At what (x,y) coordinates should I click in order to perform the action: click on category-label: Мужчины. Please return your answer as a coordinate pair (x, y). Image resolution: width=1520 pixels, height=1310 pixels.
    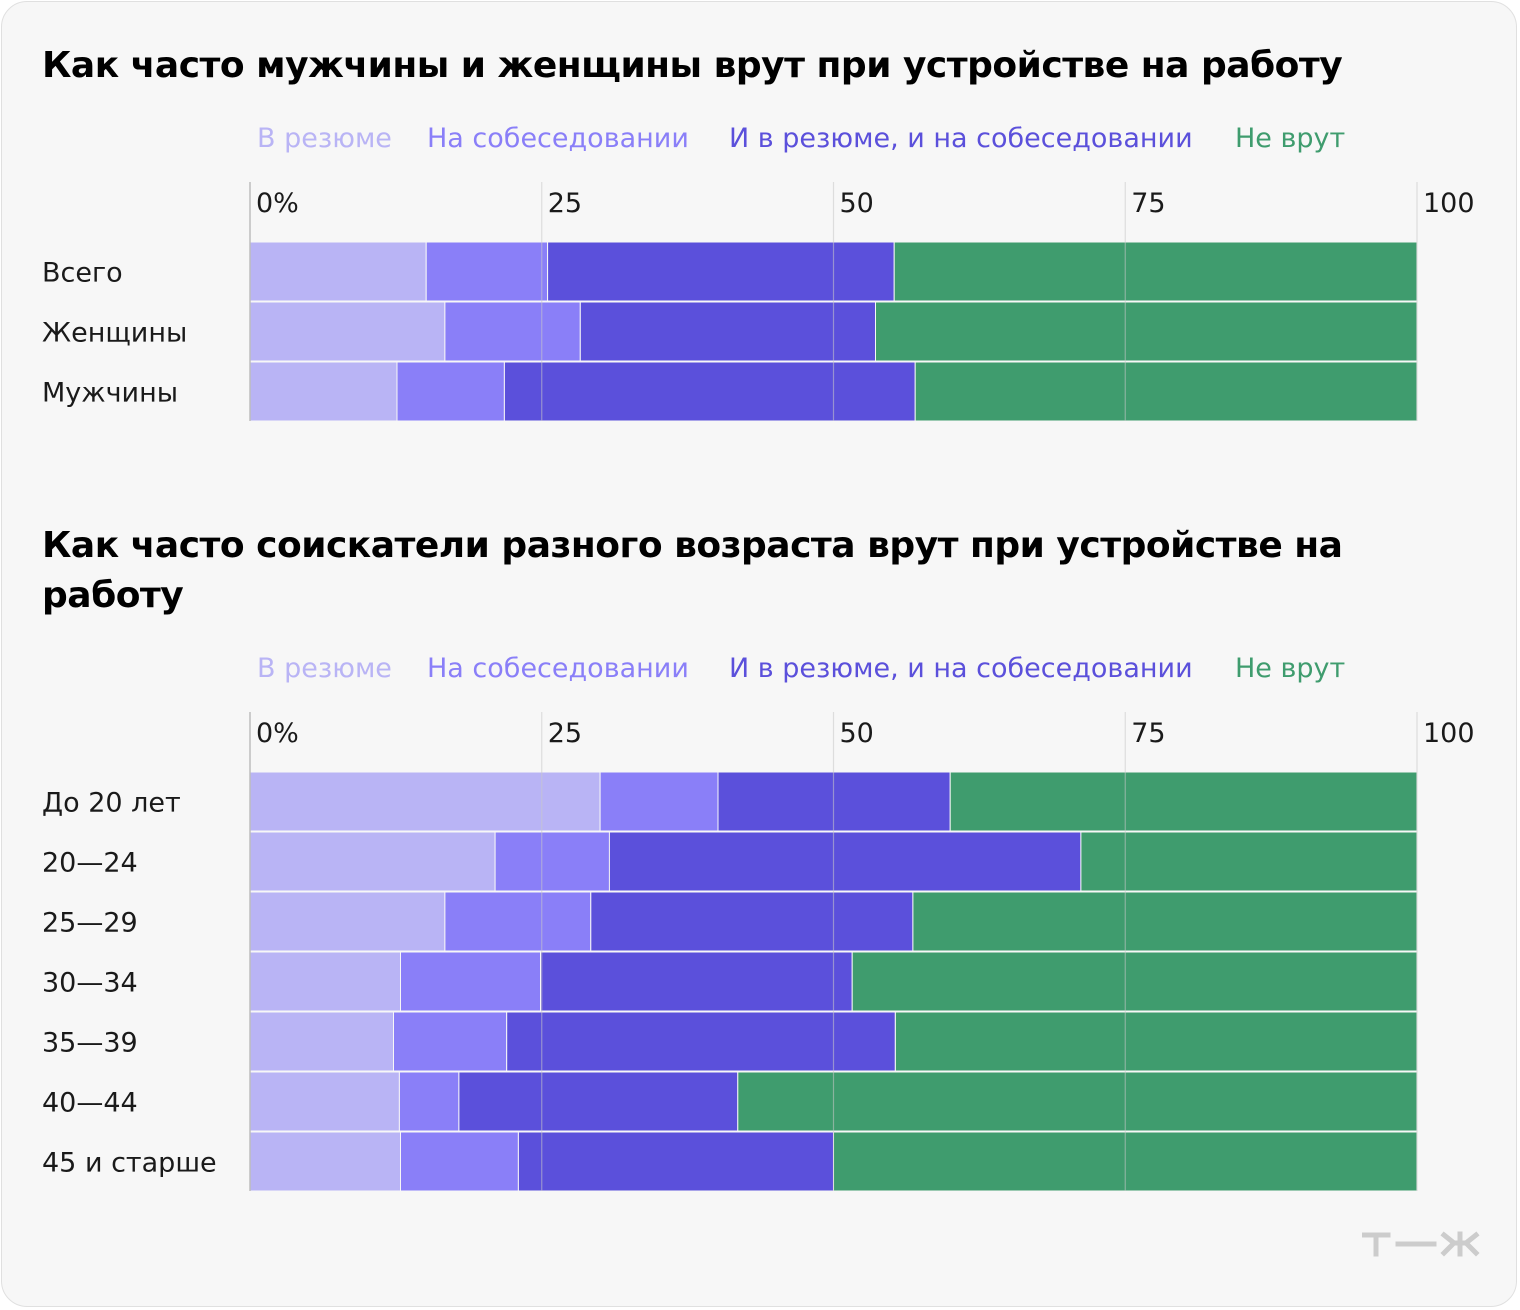
    Looking at the image, I should click on (110, 393).